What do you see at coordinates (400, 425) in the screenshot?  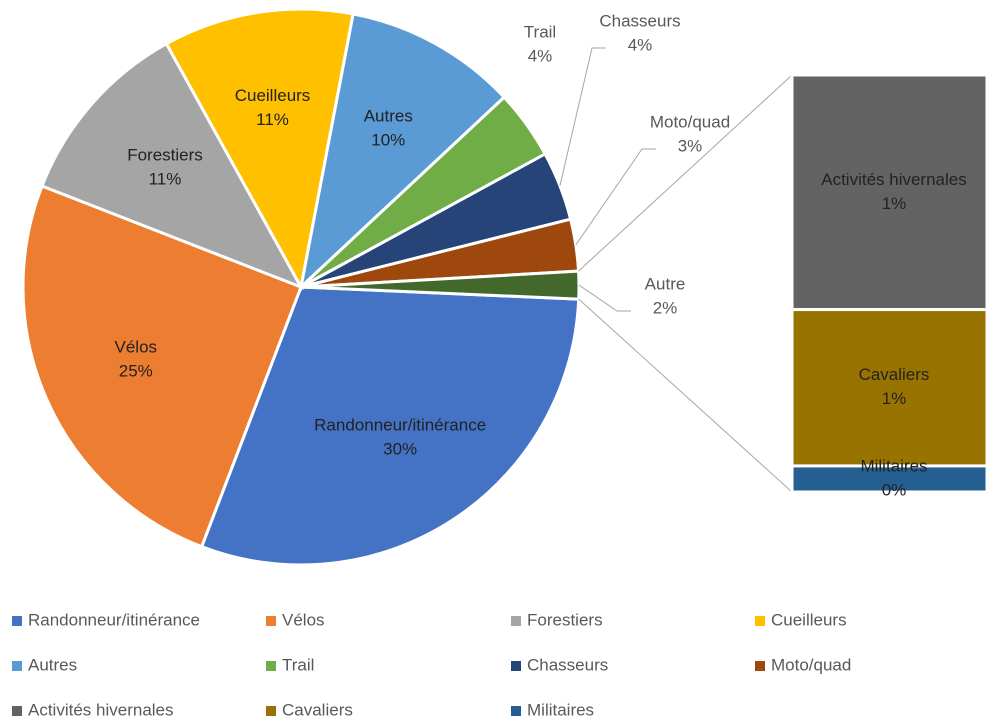 I see `slice-label: Randonneur/itinérance` at bounding box center [400, 425].